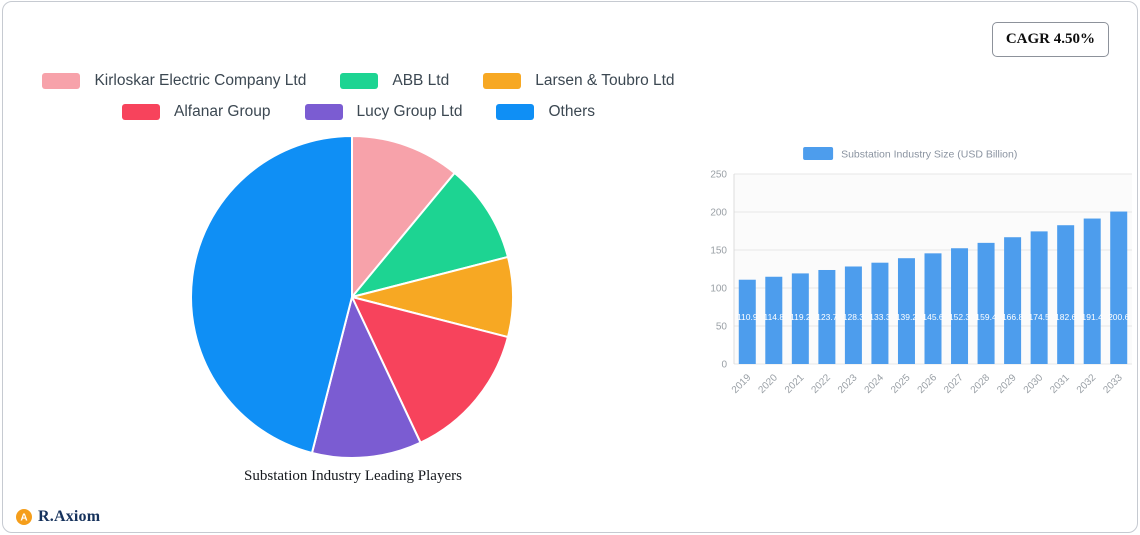 The image size is (1140, 535). Describe the element at coordinates (421, 80) in the screenshot. I see `legend-label: ABB Ltd` at that location.